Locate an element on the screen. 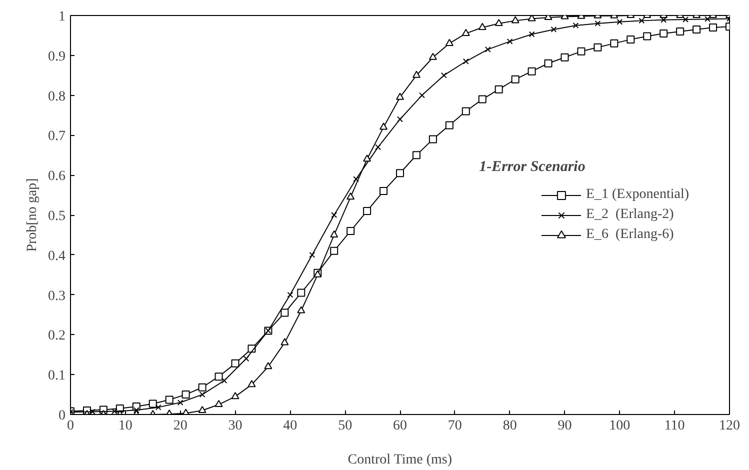  y-tick-label: 0.7 is located at coordinates (57, 136).